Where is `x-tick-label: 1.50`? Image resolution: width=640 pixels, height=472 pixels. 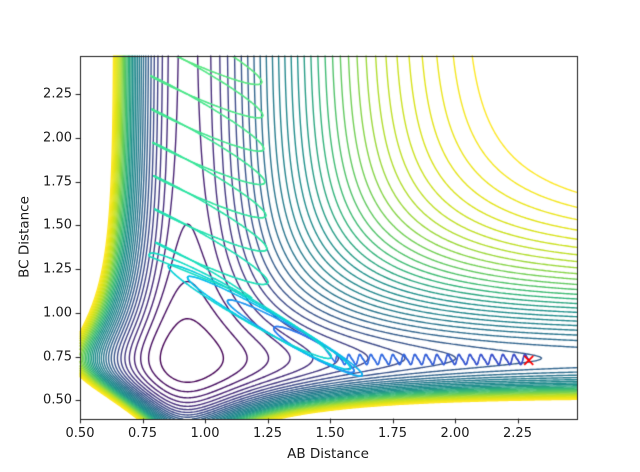 x-tick-label: 1.50 is located at coordinates (330, 433).